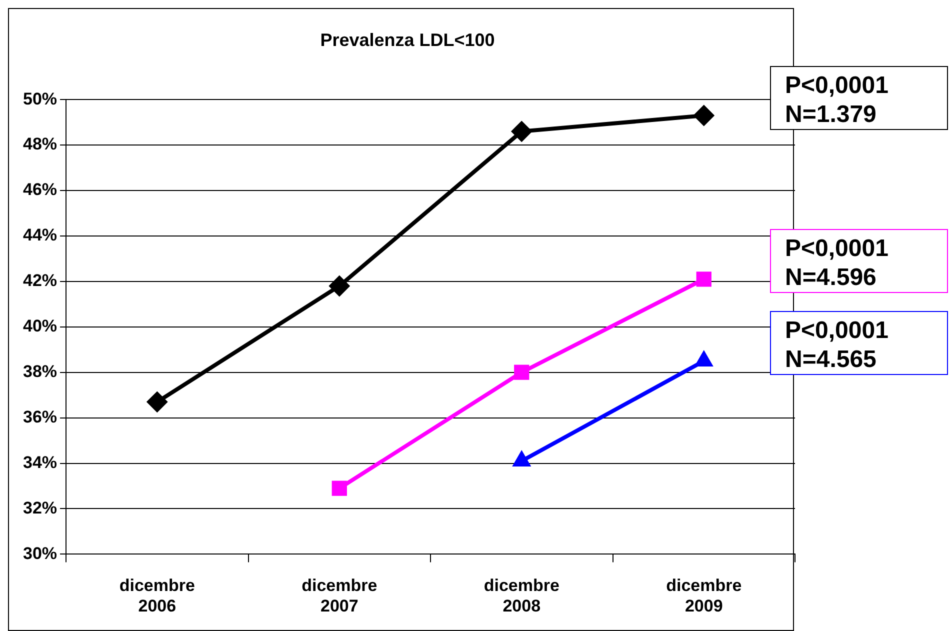 This screenshot has width=950, height=631. Describe the element at coordinates (40, 235) in the screenshot. I see `y-tick-label: 44%` at that location.